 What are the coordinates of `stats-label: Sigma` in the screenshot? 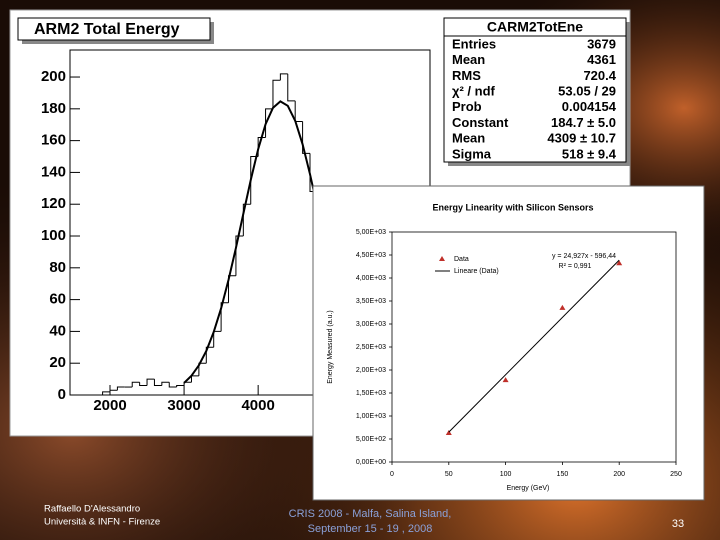 It's located at (472, 153).